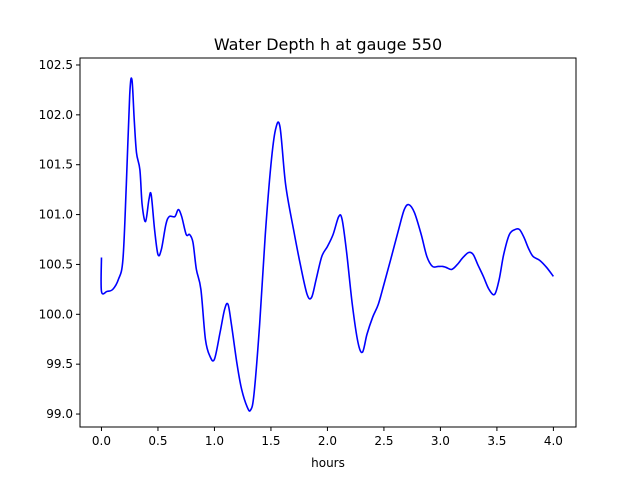 The image size is (640, 480). Describe the element at coordinates (440, 441) in the screenshot. I see `x-tick-label: 3.0` at that location.